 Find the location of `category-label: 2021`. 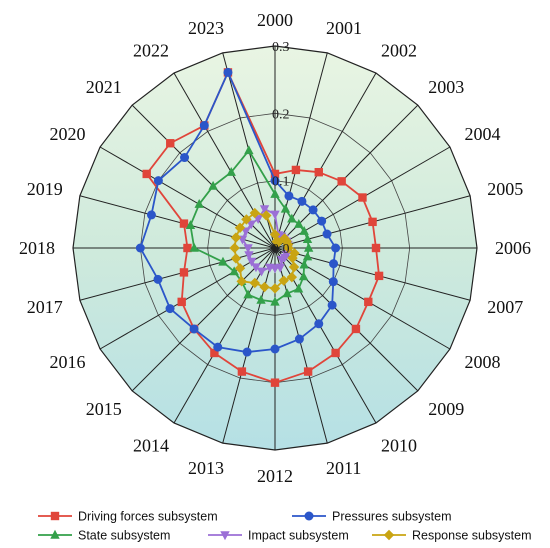

category-label: 2021 is located at coordinates (104, 87).